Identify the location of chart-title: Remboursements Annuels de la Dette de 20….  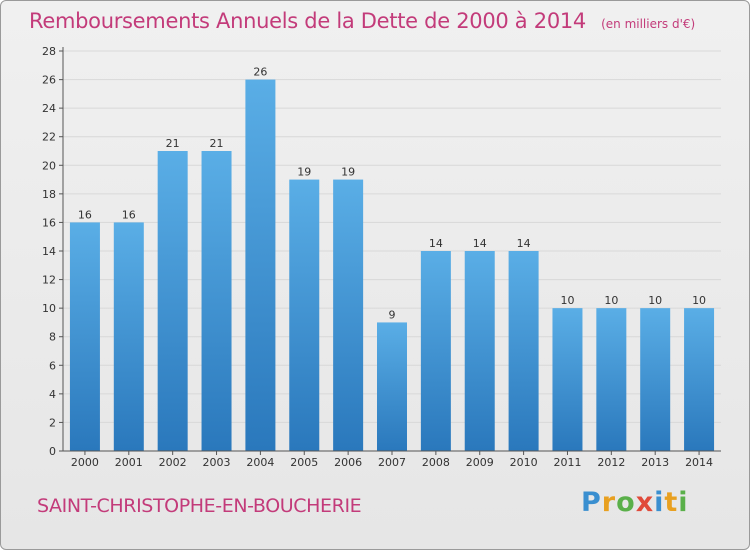
(362, 21).